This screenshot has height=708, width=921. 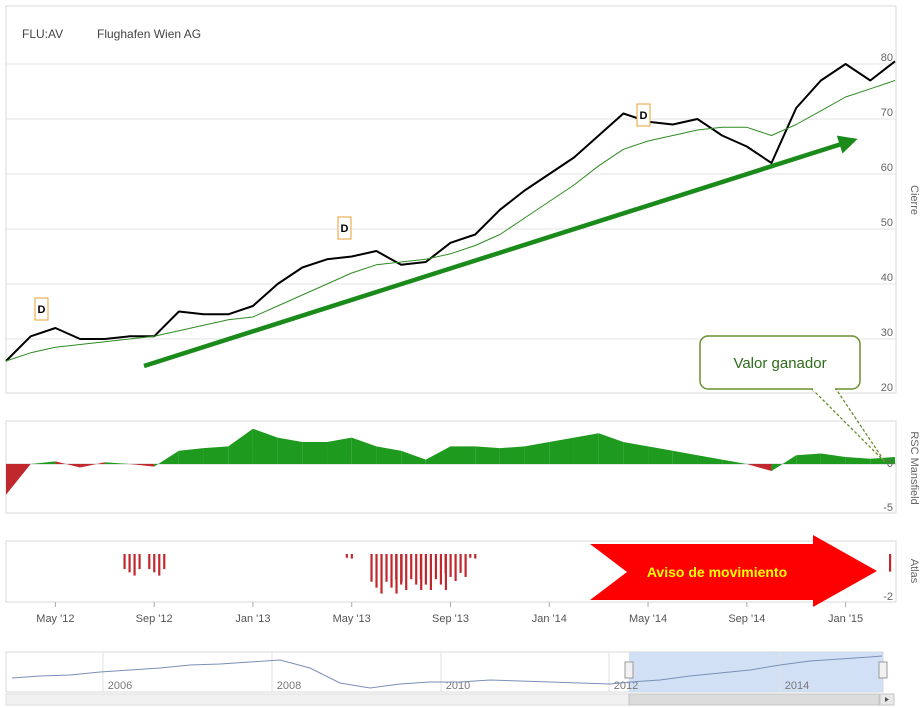 What do you see at coordinates (120, 686) in the screenshot?
I see `navigator-year-label: 2006` at bounding box center [120, 686].